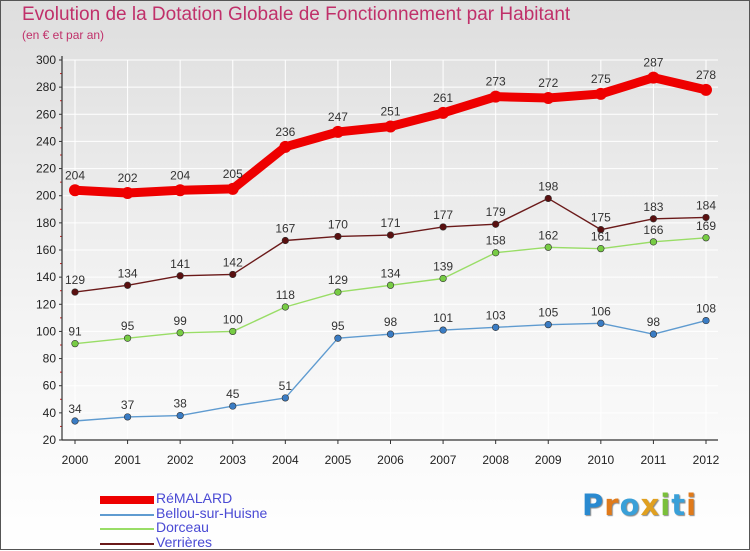 The image size is (750, 551). What do you see at coordinates (612, 505) in the screenshot?
I see `logo-letter: r` at bounding box center [612, 505].